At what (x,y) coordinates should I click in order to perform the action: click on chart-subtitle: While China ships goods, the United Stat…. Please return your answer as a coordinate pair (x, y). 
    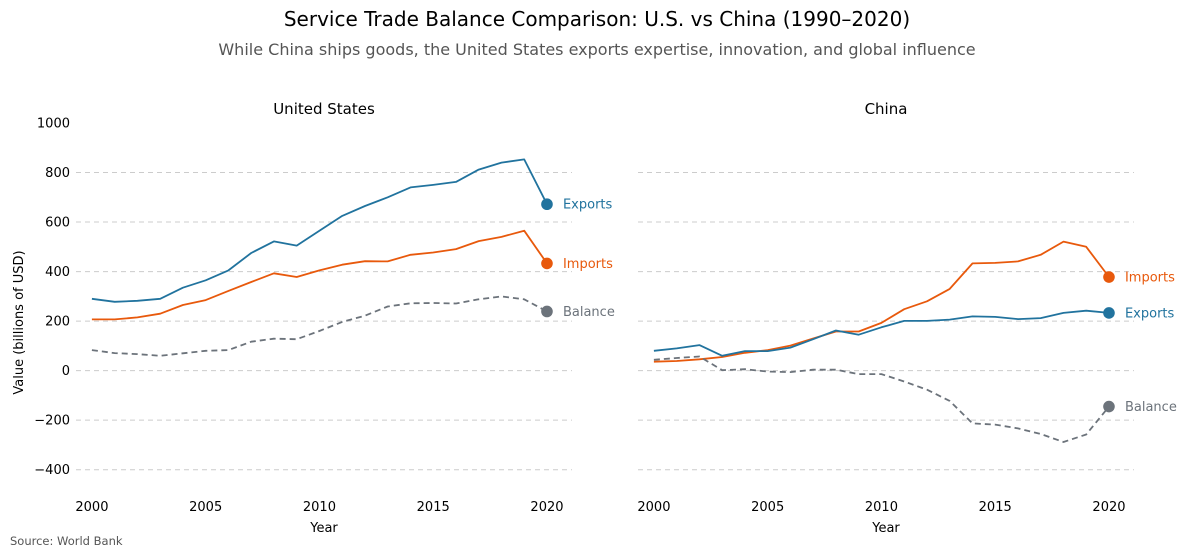
    Looking at the image, I should click on (596, 49).